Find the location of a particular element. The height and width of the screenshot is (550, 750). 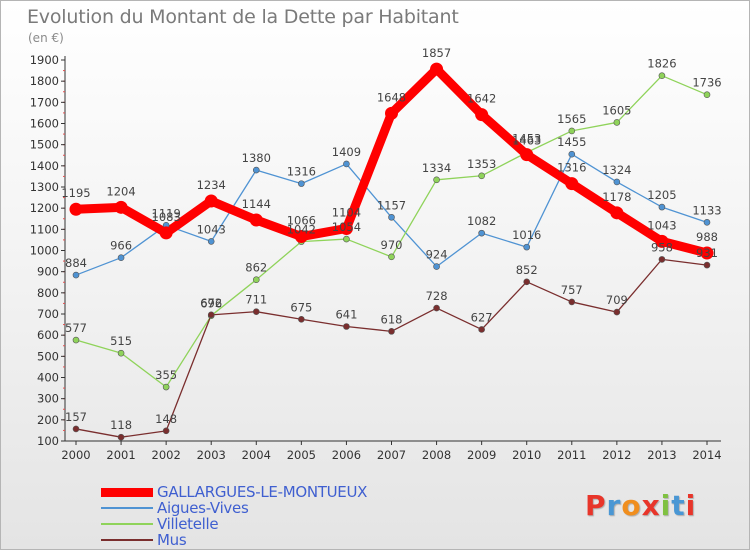

data-label-mus: 709 is located at coordinates (617, 300).